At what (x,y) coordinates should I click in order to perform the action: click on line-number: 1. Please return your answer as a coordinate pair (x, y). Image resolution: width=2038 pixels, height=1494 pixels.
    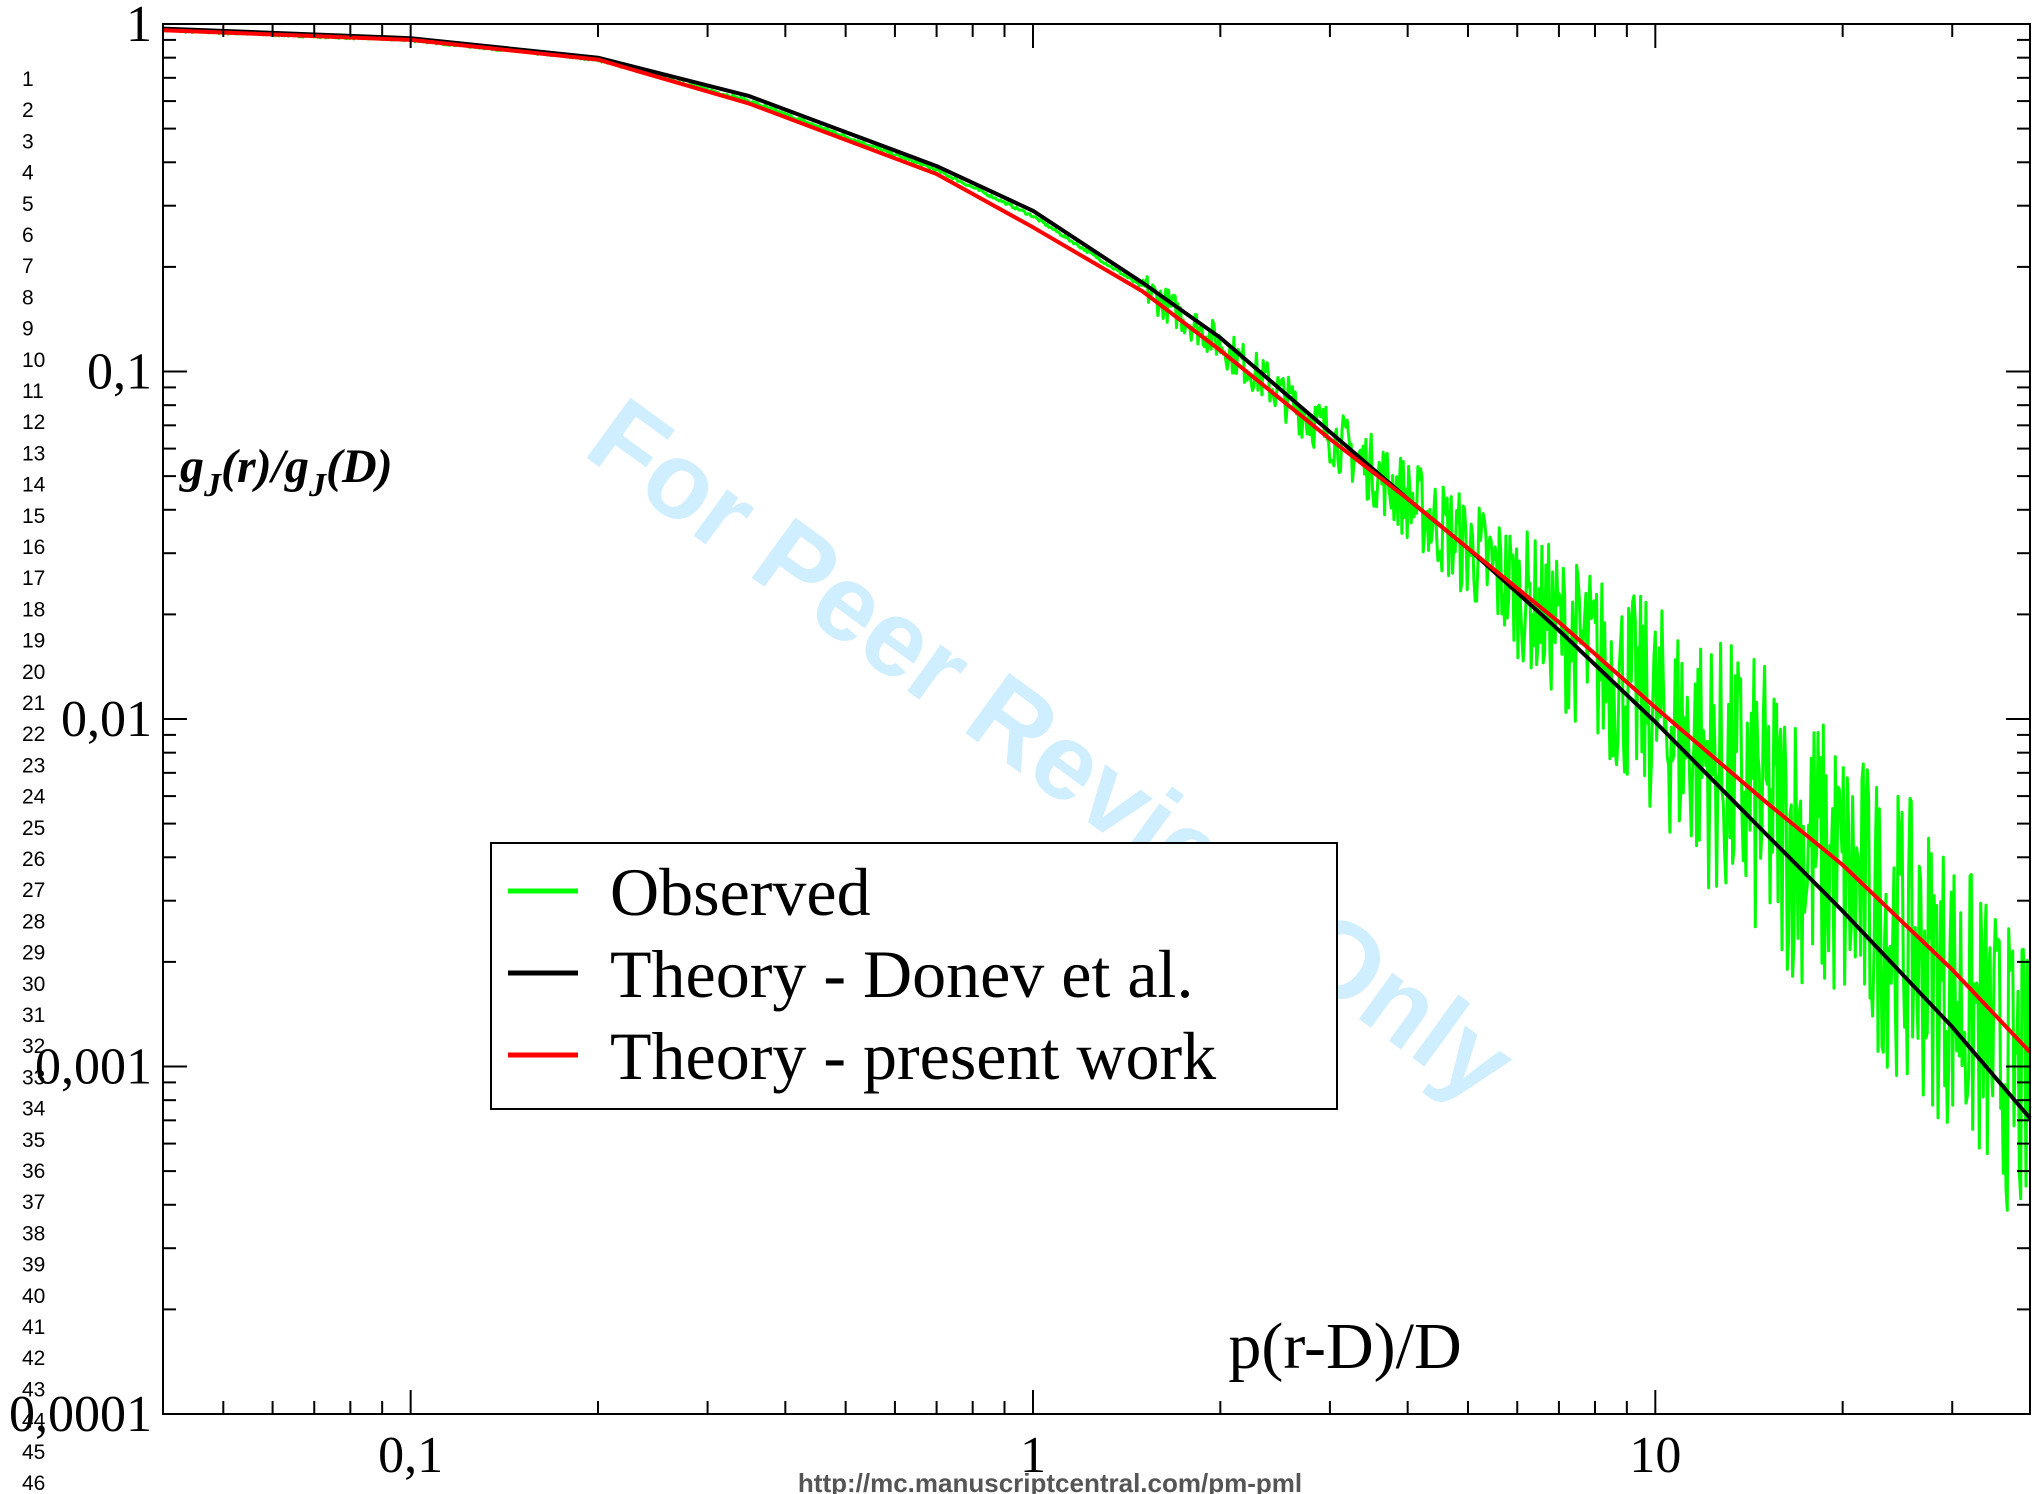
    Looking at the image, I should click on (28, 79).